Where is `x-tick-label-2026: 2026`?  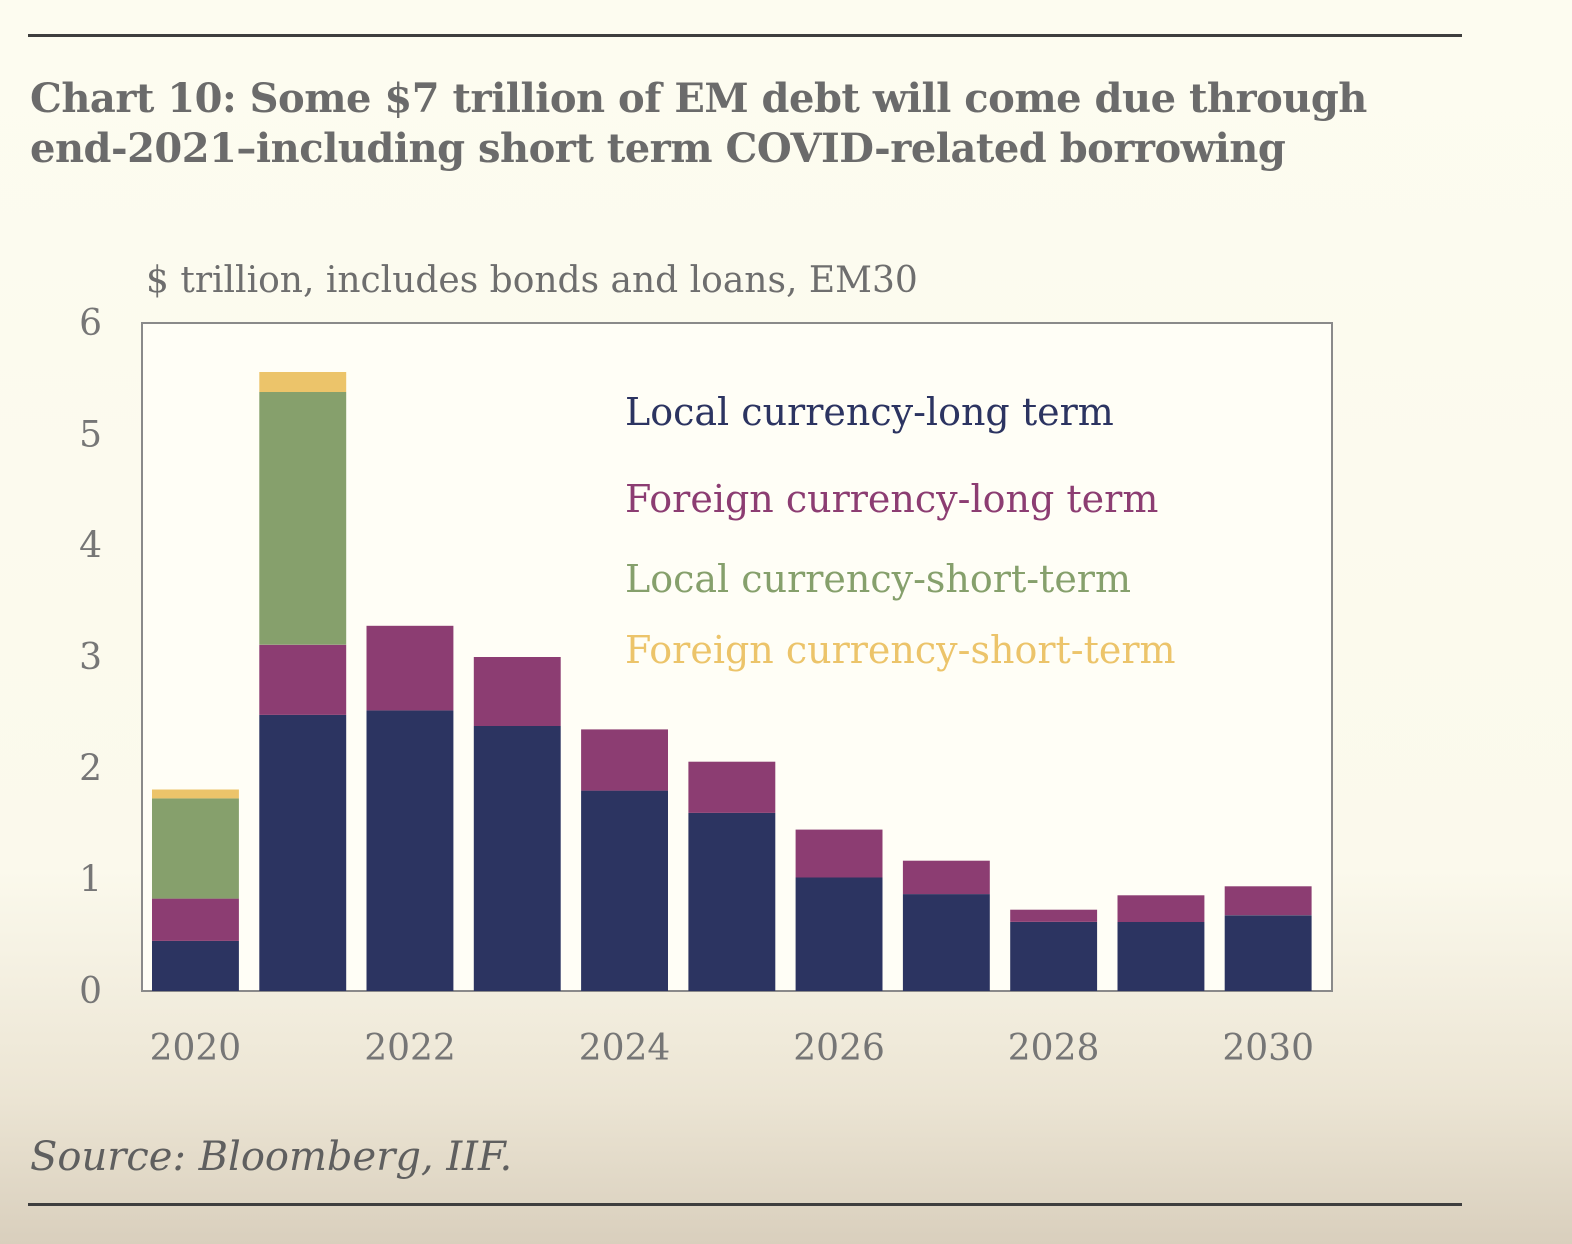 x-tick-label-2026: 2026 is located at coordinates (839, 1048).